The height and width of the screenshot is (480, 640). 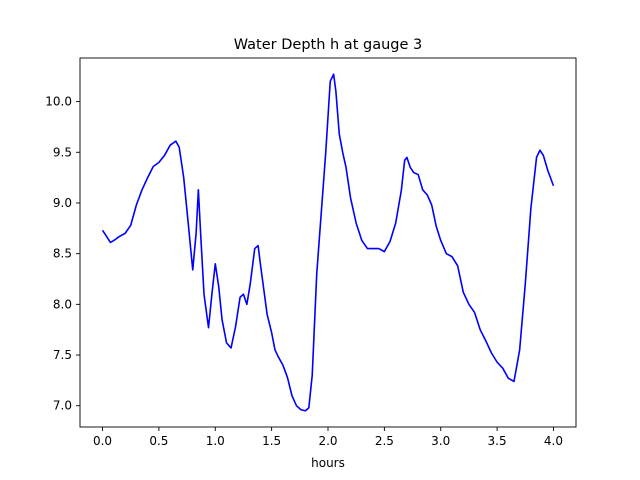 What do you see at coordinates (327, 441) in the screenshot?
I see `x-tick-label: 2.0` at bounding box center [327, 441].